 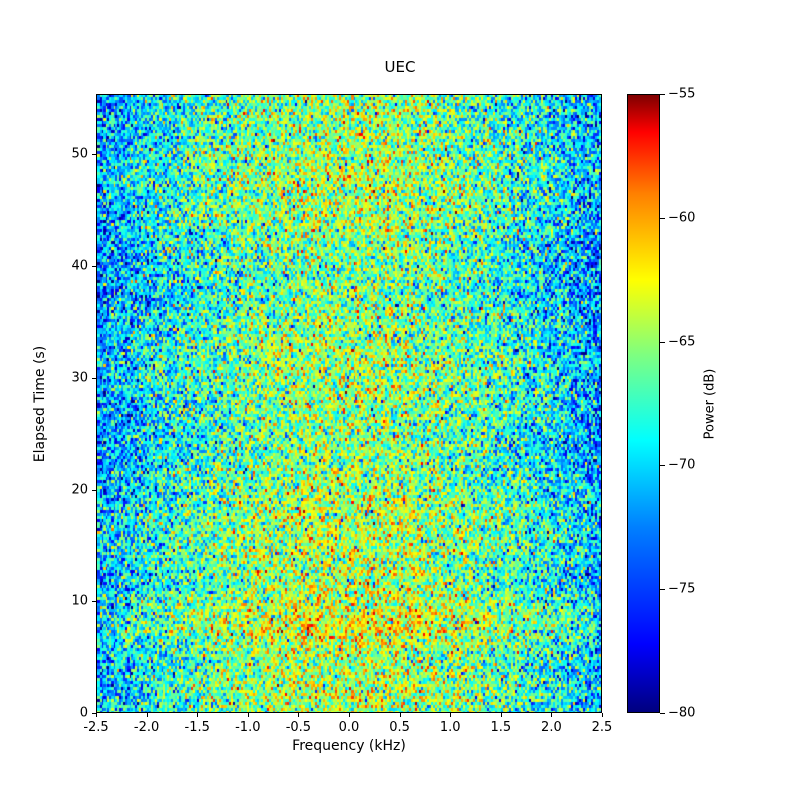 What do you see at coordinates (79, 266) in the screenshot?
I see `y-tick-label: 40` at bounding box center [79, 266].